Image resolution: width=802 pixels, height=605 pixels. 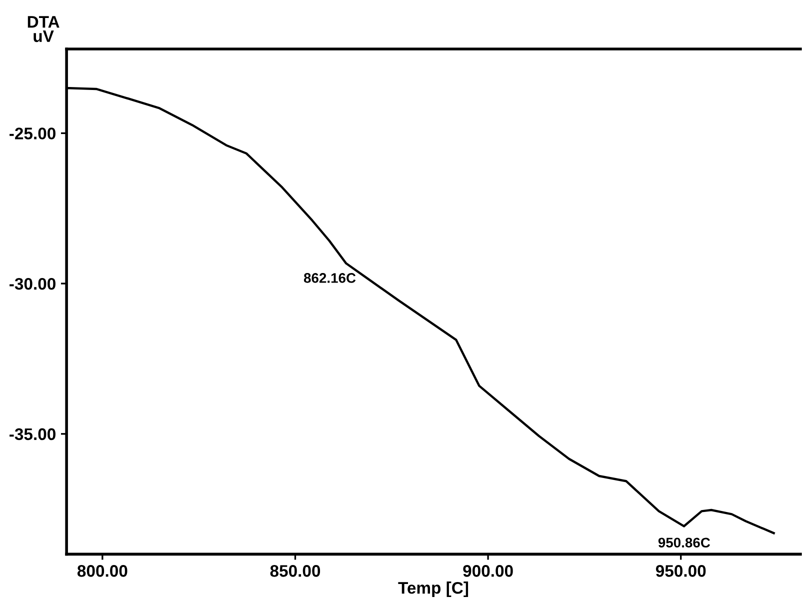 I want to click on x-axis-title: Temp [C], so click(x=433, y=590).